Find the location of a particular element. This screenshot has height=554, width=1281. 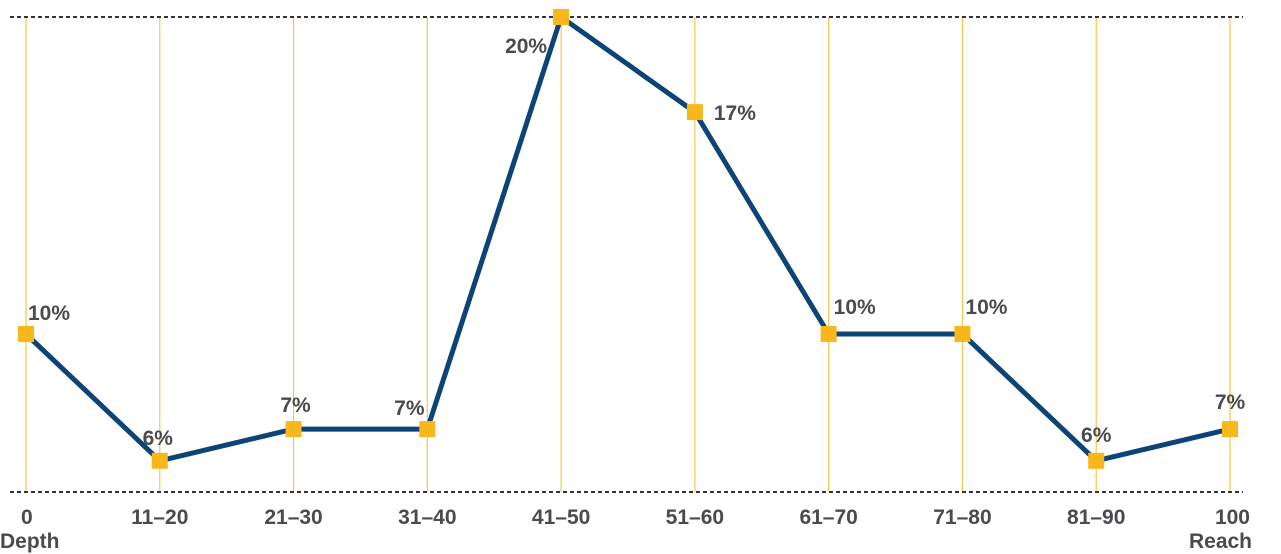

x-tick-label: 51–60 is located at coordinates (695, 517).